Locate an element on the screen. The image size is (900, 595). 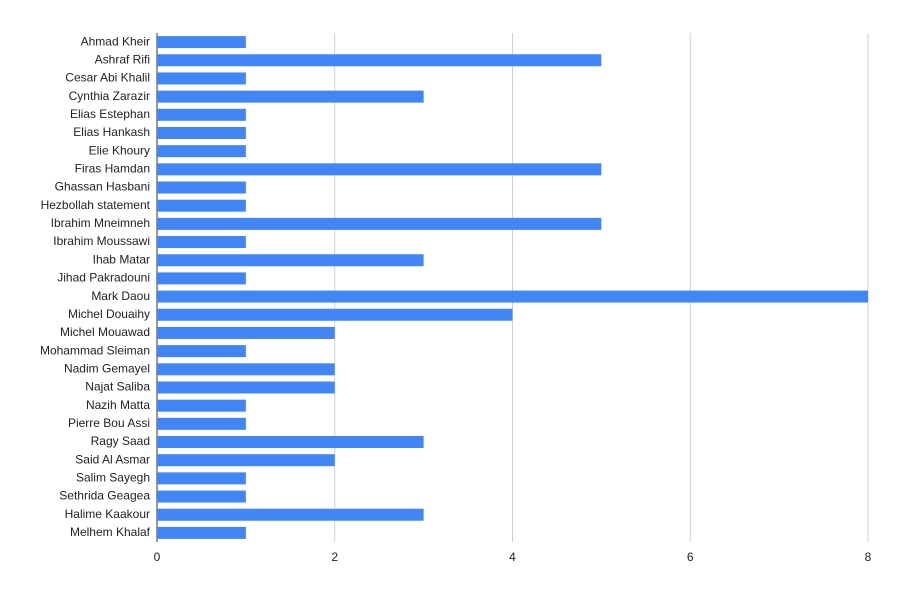
y-tick-label: Hezbollah statement is located at coordinates (96, 205).